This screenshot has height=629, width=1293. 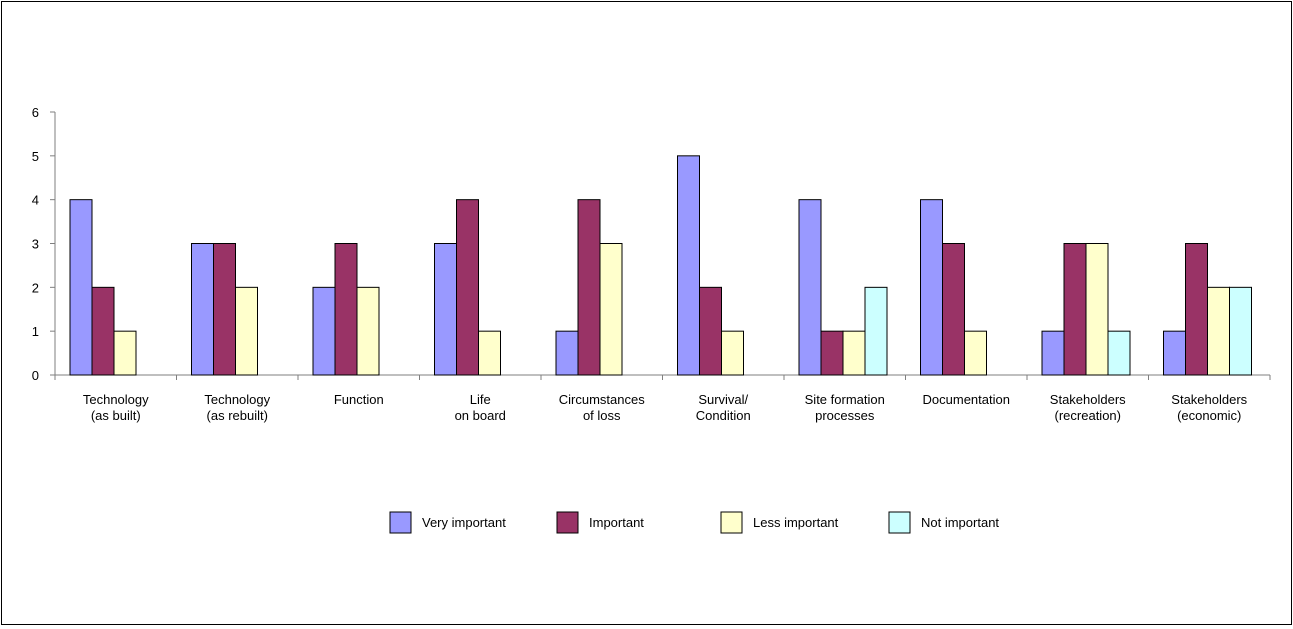 I want to click on x-category-label: Technology (as rebuilt), so click(x=237, y=407).